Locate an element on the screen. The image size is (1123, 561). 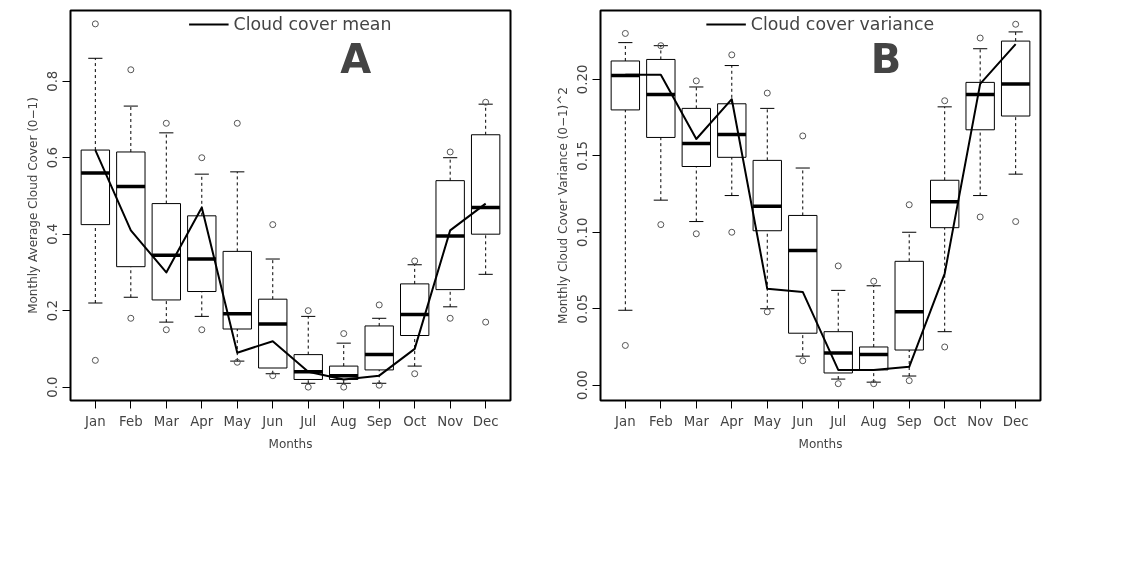
y-tick-label: 0.10 is located at coordinates (583, 232).